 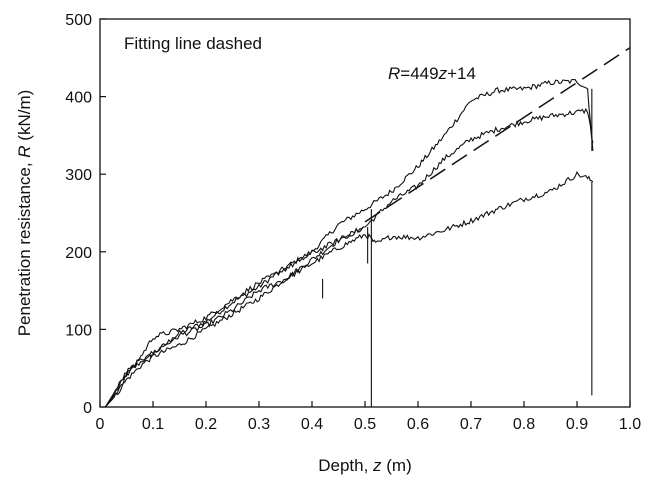 What do you see at coordinates (78, 253) in the screenshot?
I see `y-tick-label: 200` at bounding box center [78, 253].